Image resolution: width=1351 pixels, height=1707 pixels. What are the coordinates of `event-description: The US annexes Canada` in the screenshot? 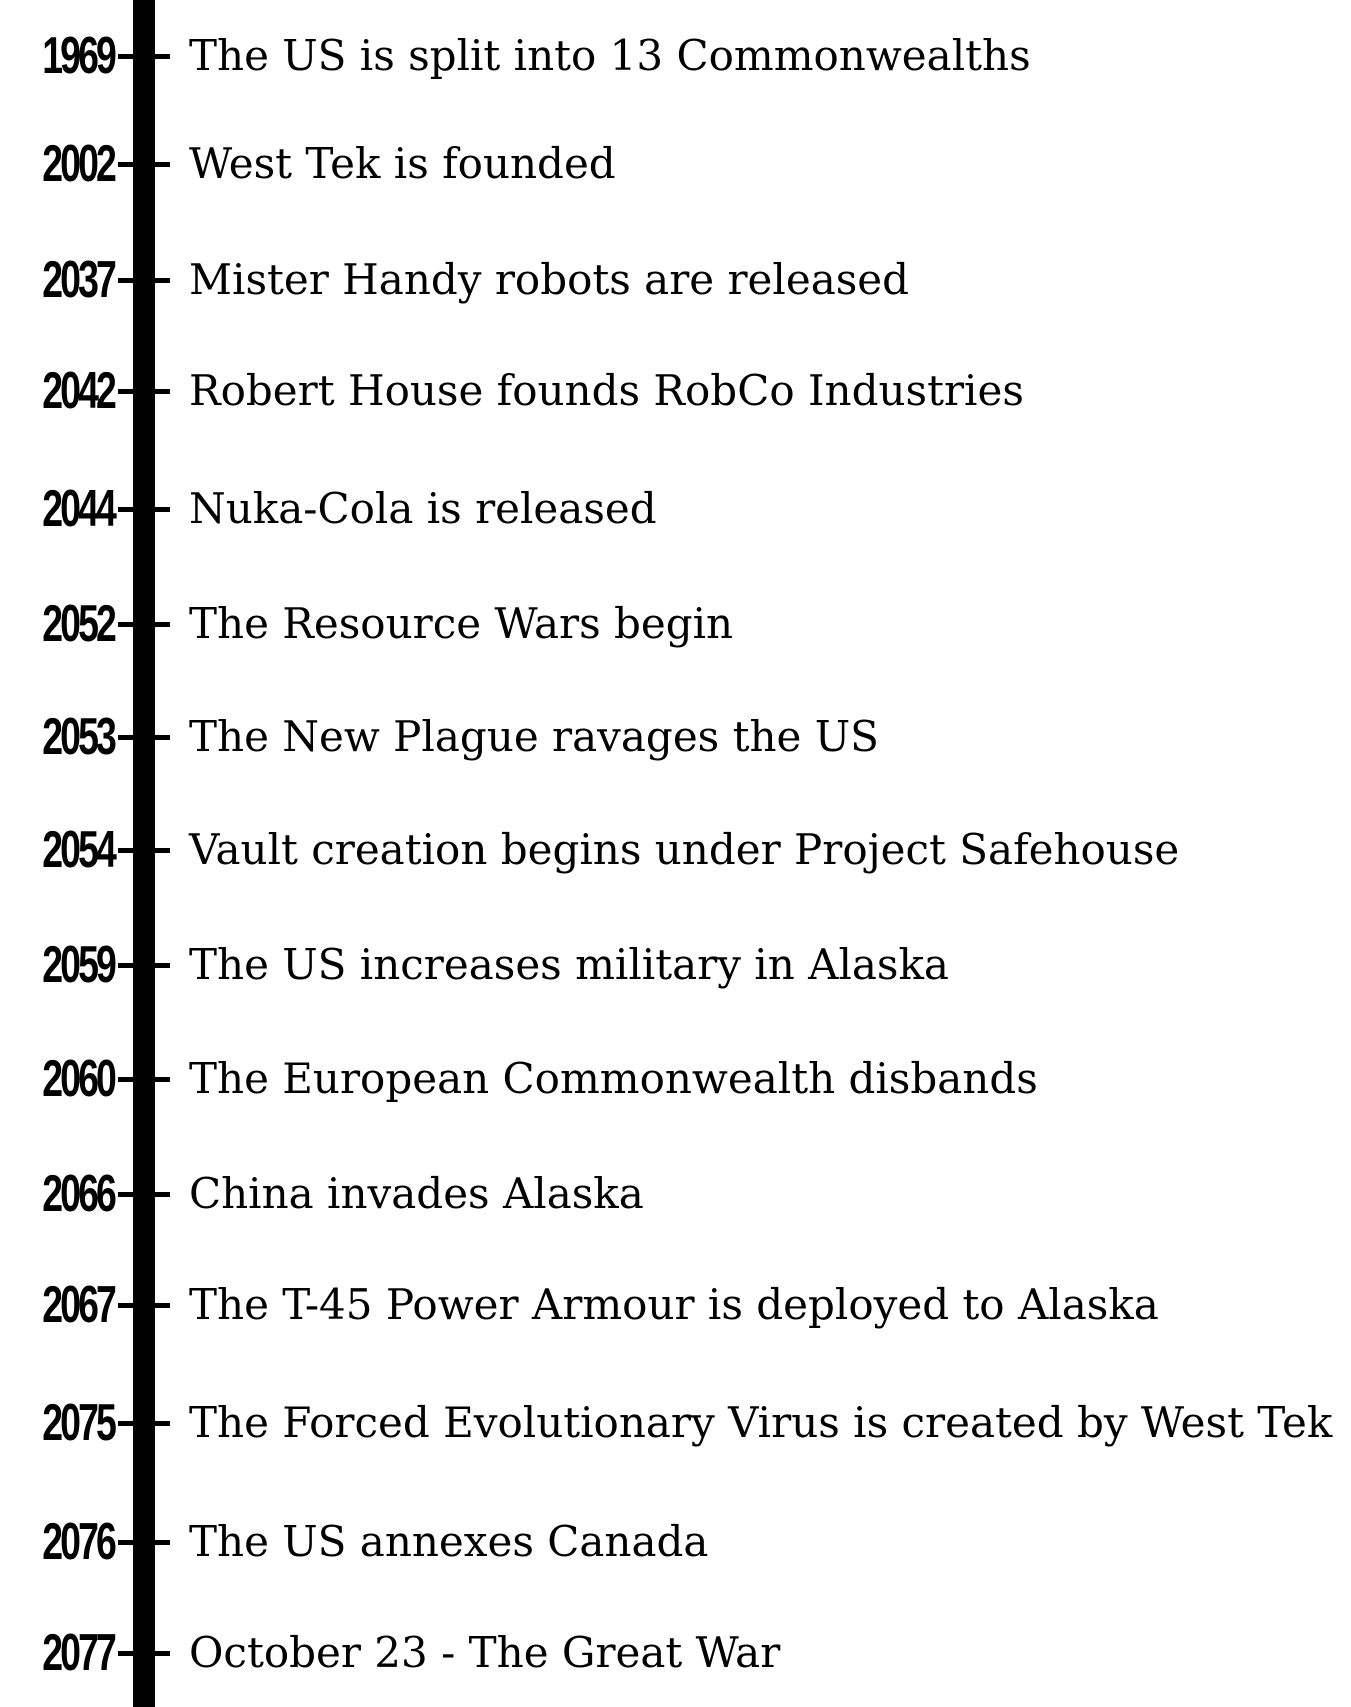 It's located at (449, 1541).